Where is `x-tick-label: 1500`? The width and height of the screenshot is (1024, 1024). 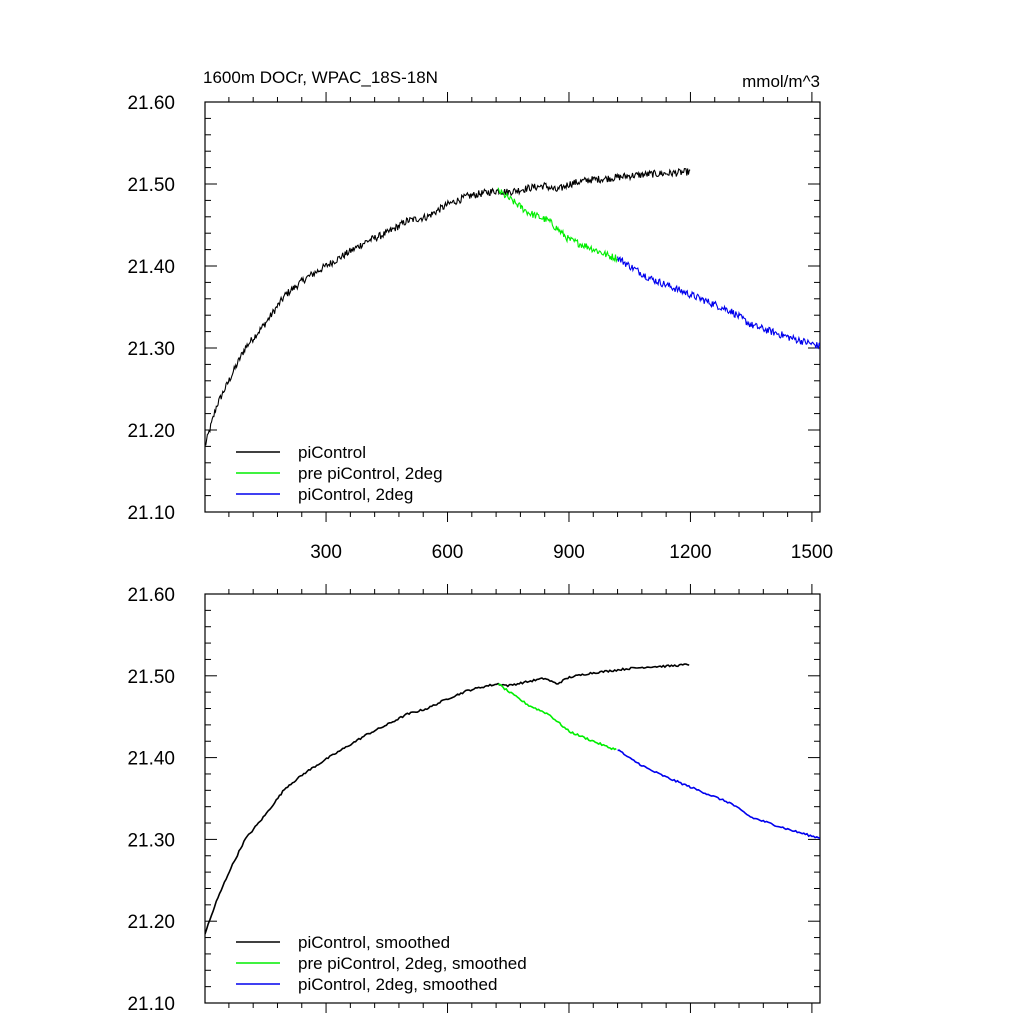
x-tick-label: 1500 is located at coordinates (812, 552).